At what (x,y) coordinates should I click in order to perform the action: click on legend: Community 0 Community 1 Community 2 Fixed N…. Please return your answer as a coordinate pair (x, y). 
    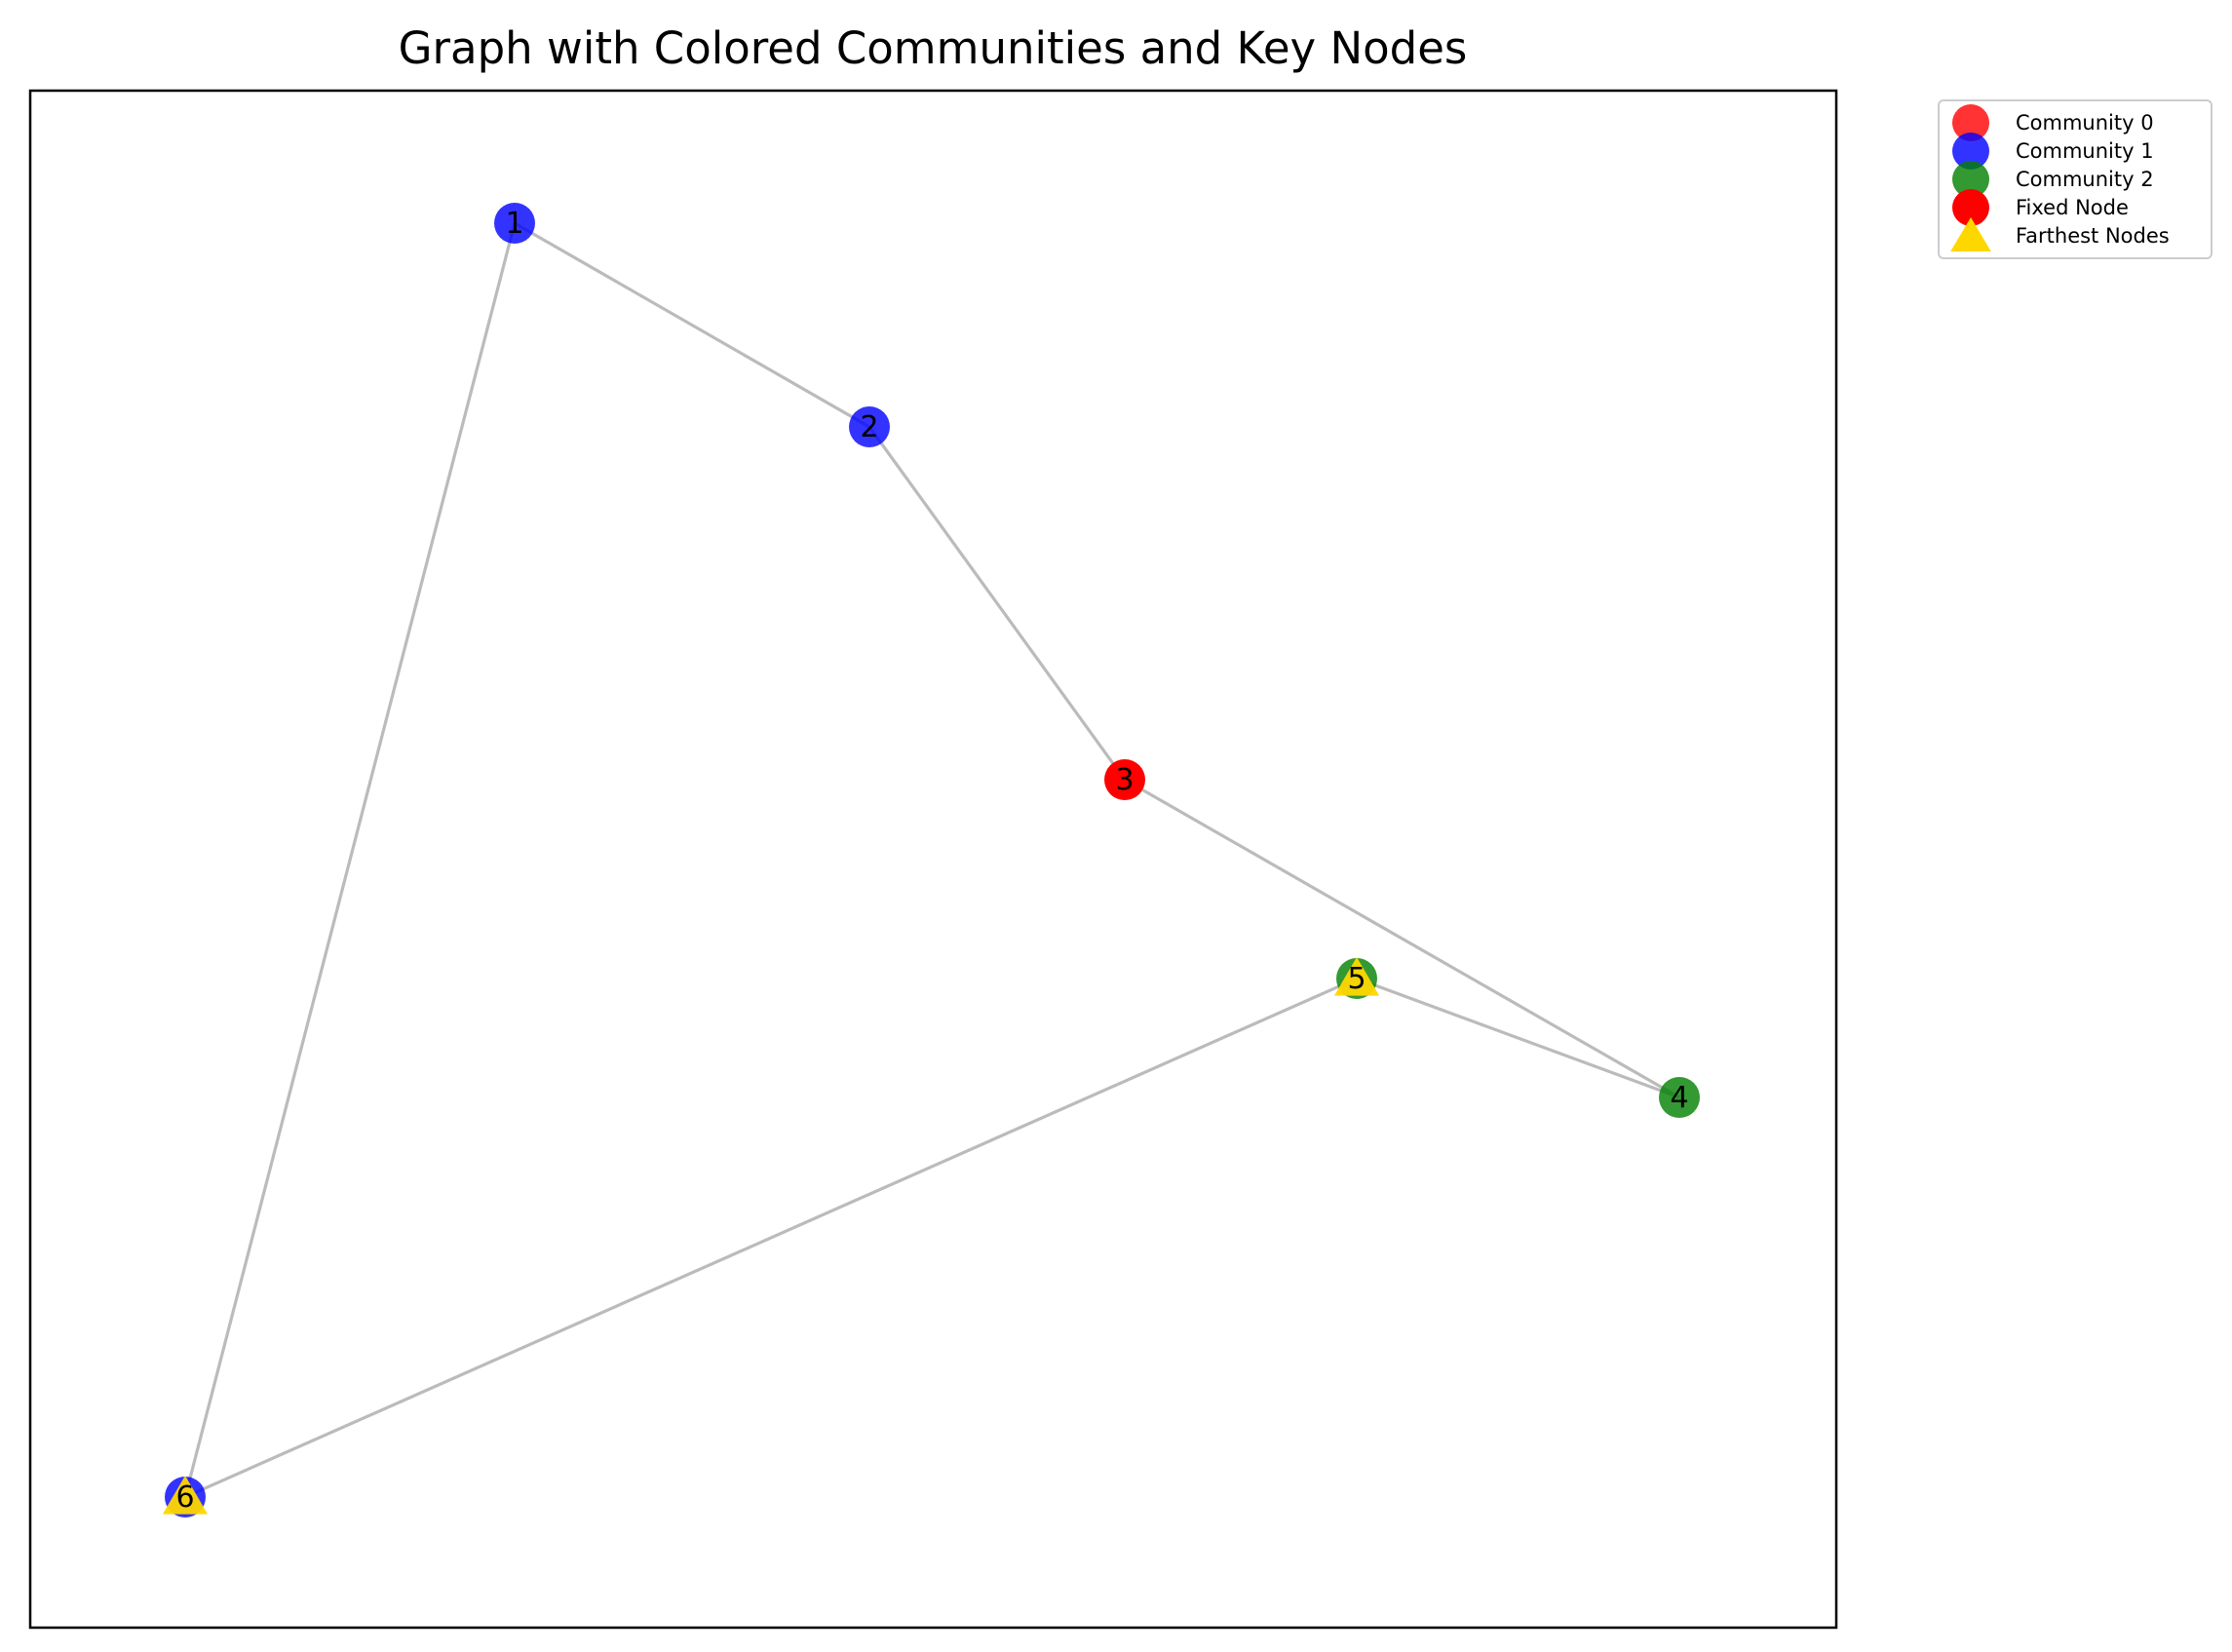
    Looking at the image, I should click on (2076, 179).